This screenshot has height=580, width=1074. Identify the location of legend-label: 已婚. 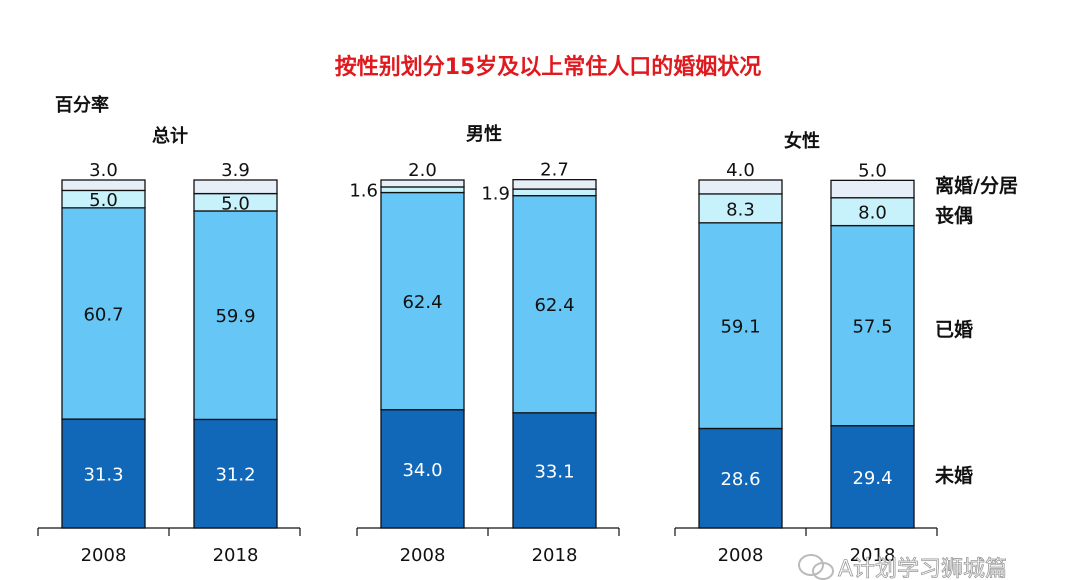
(954, 329).